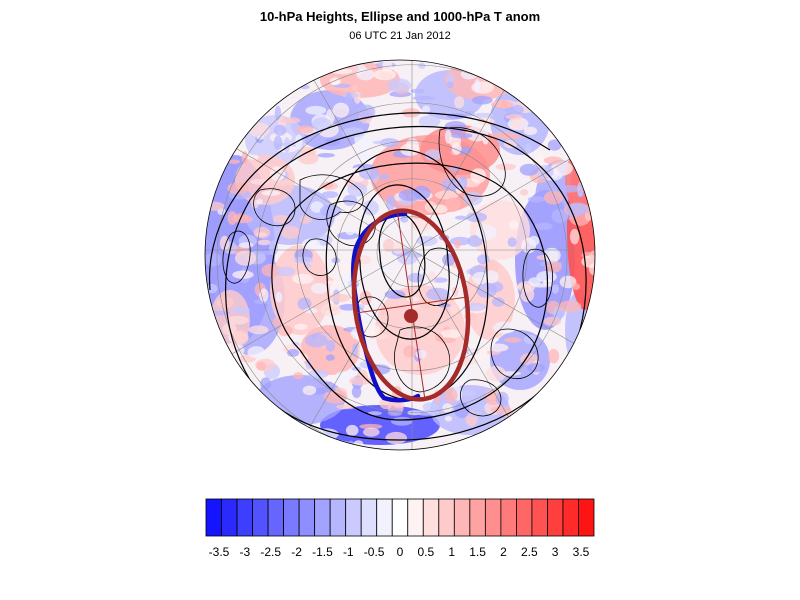 The image size is (800, 600). Describe the element at coordinates (399, 552) in the screenshot. I see `colorbar-labels: -3.5 -3 -2.5 -2 -1.5 -1 -0.5 0 0.5 1 1.5 2 2.5 3 3.5` at that location.